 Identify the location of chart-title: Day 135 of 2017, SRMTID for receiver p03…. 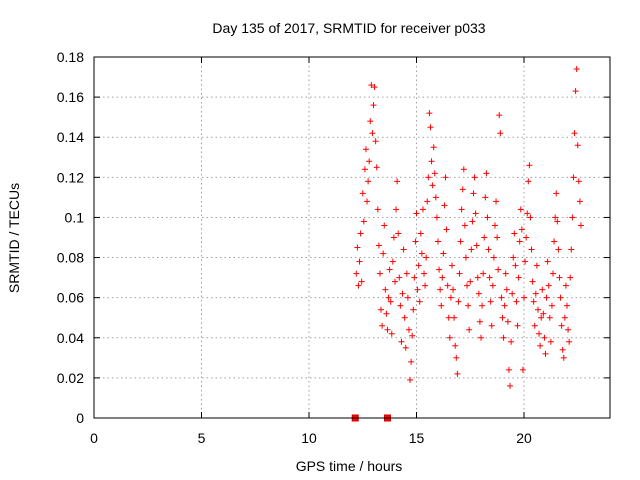
(348, 28).